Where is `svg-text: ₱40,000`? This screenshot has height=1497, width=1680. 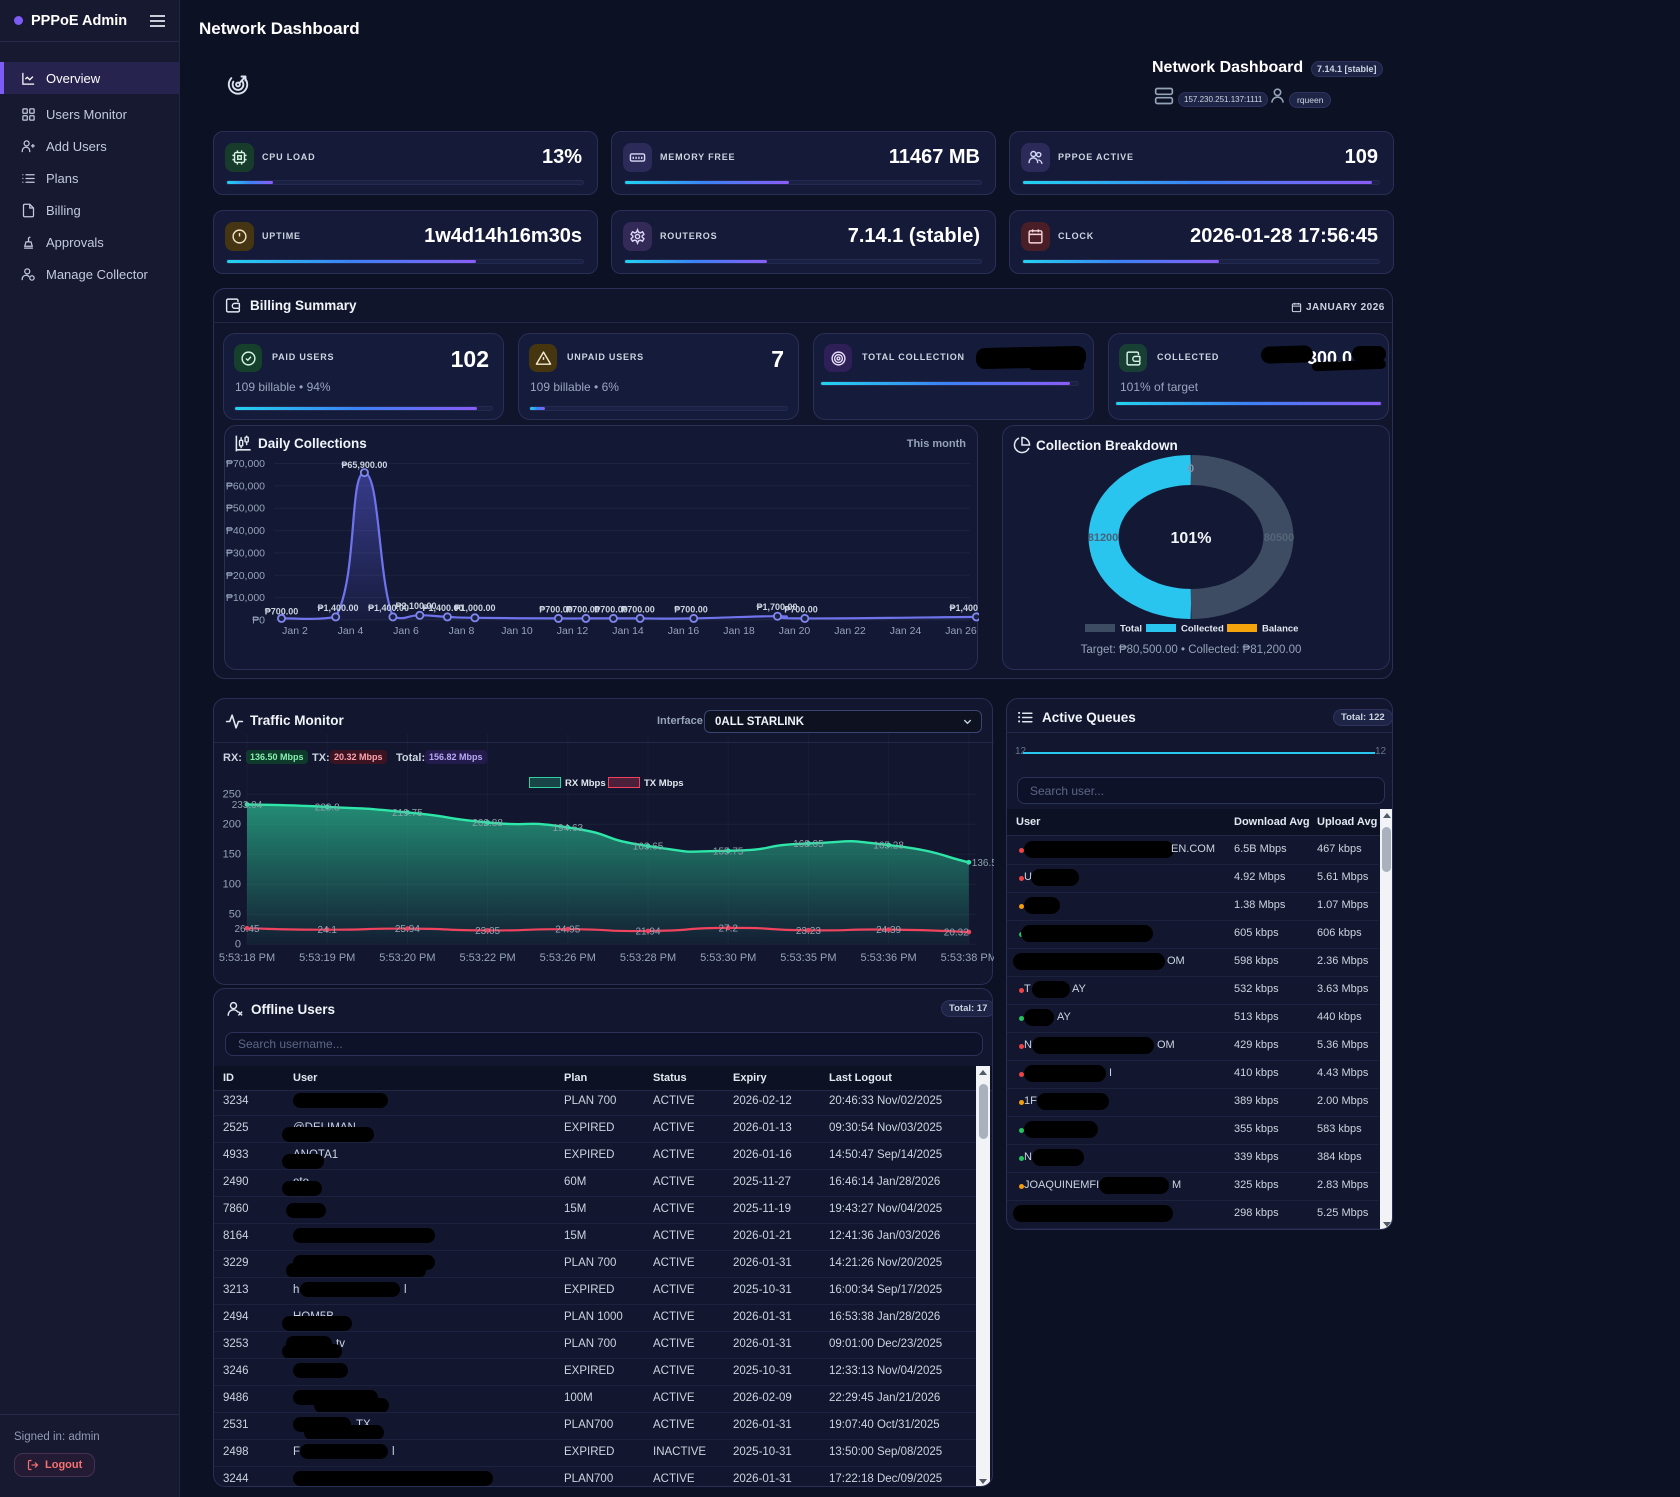 svg-text: ₱40,000 is located at coordinates (245, 531).